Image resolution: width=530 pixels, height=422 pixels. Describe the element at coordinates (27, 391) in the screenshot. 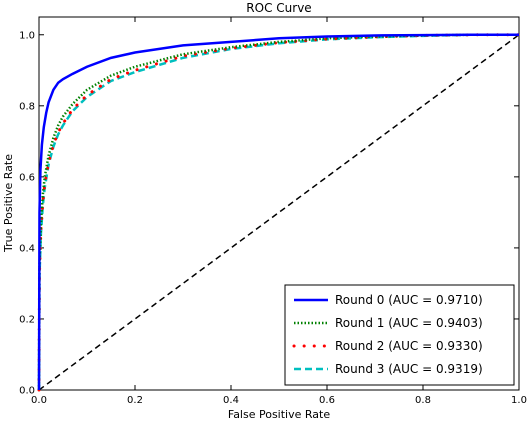

I see `y-tick-label: 0.0` at that location.